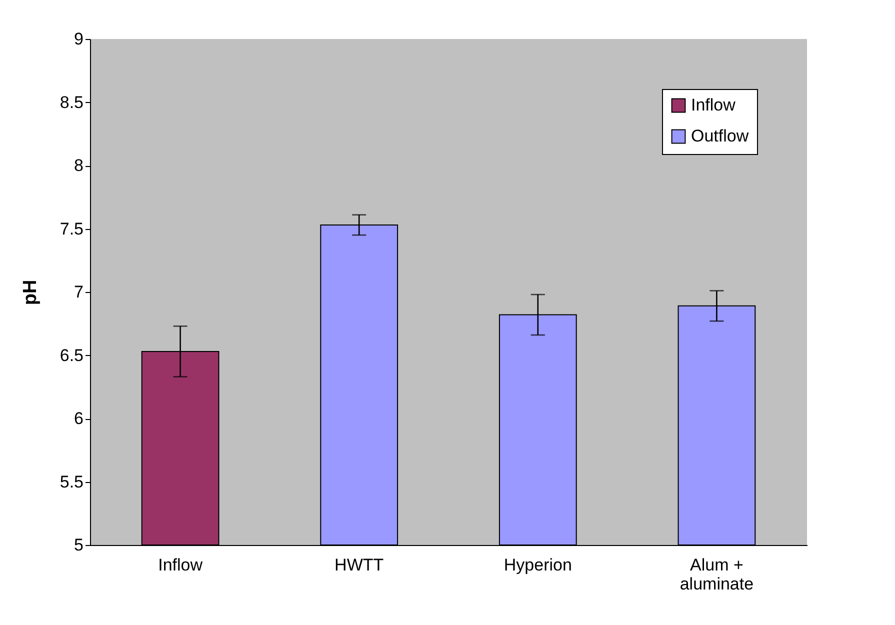  What do you see at coordinates (72, 102) in the screenshot?
I see `y-tick-label: 8.5` at bounding box center [72, 102].